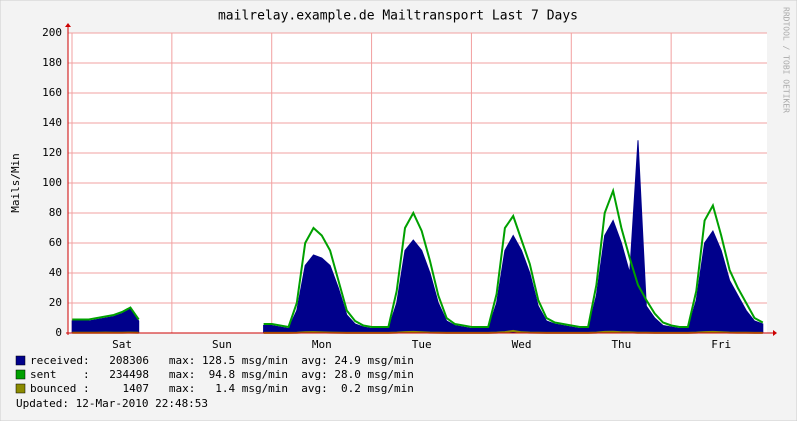  What do you see at coordinates (52, 152) in the screenshot?
I see `y-tick-label: 120` at bounding box center [52, 152].